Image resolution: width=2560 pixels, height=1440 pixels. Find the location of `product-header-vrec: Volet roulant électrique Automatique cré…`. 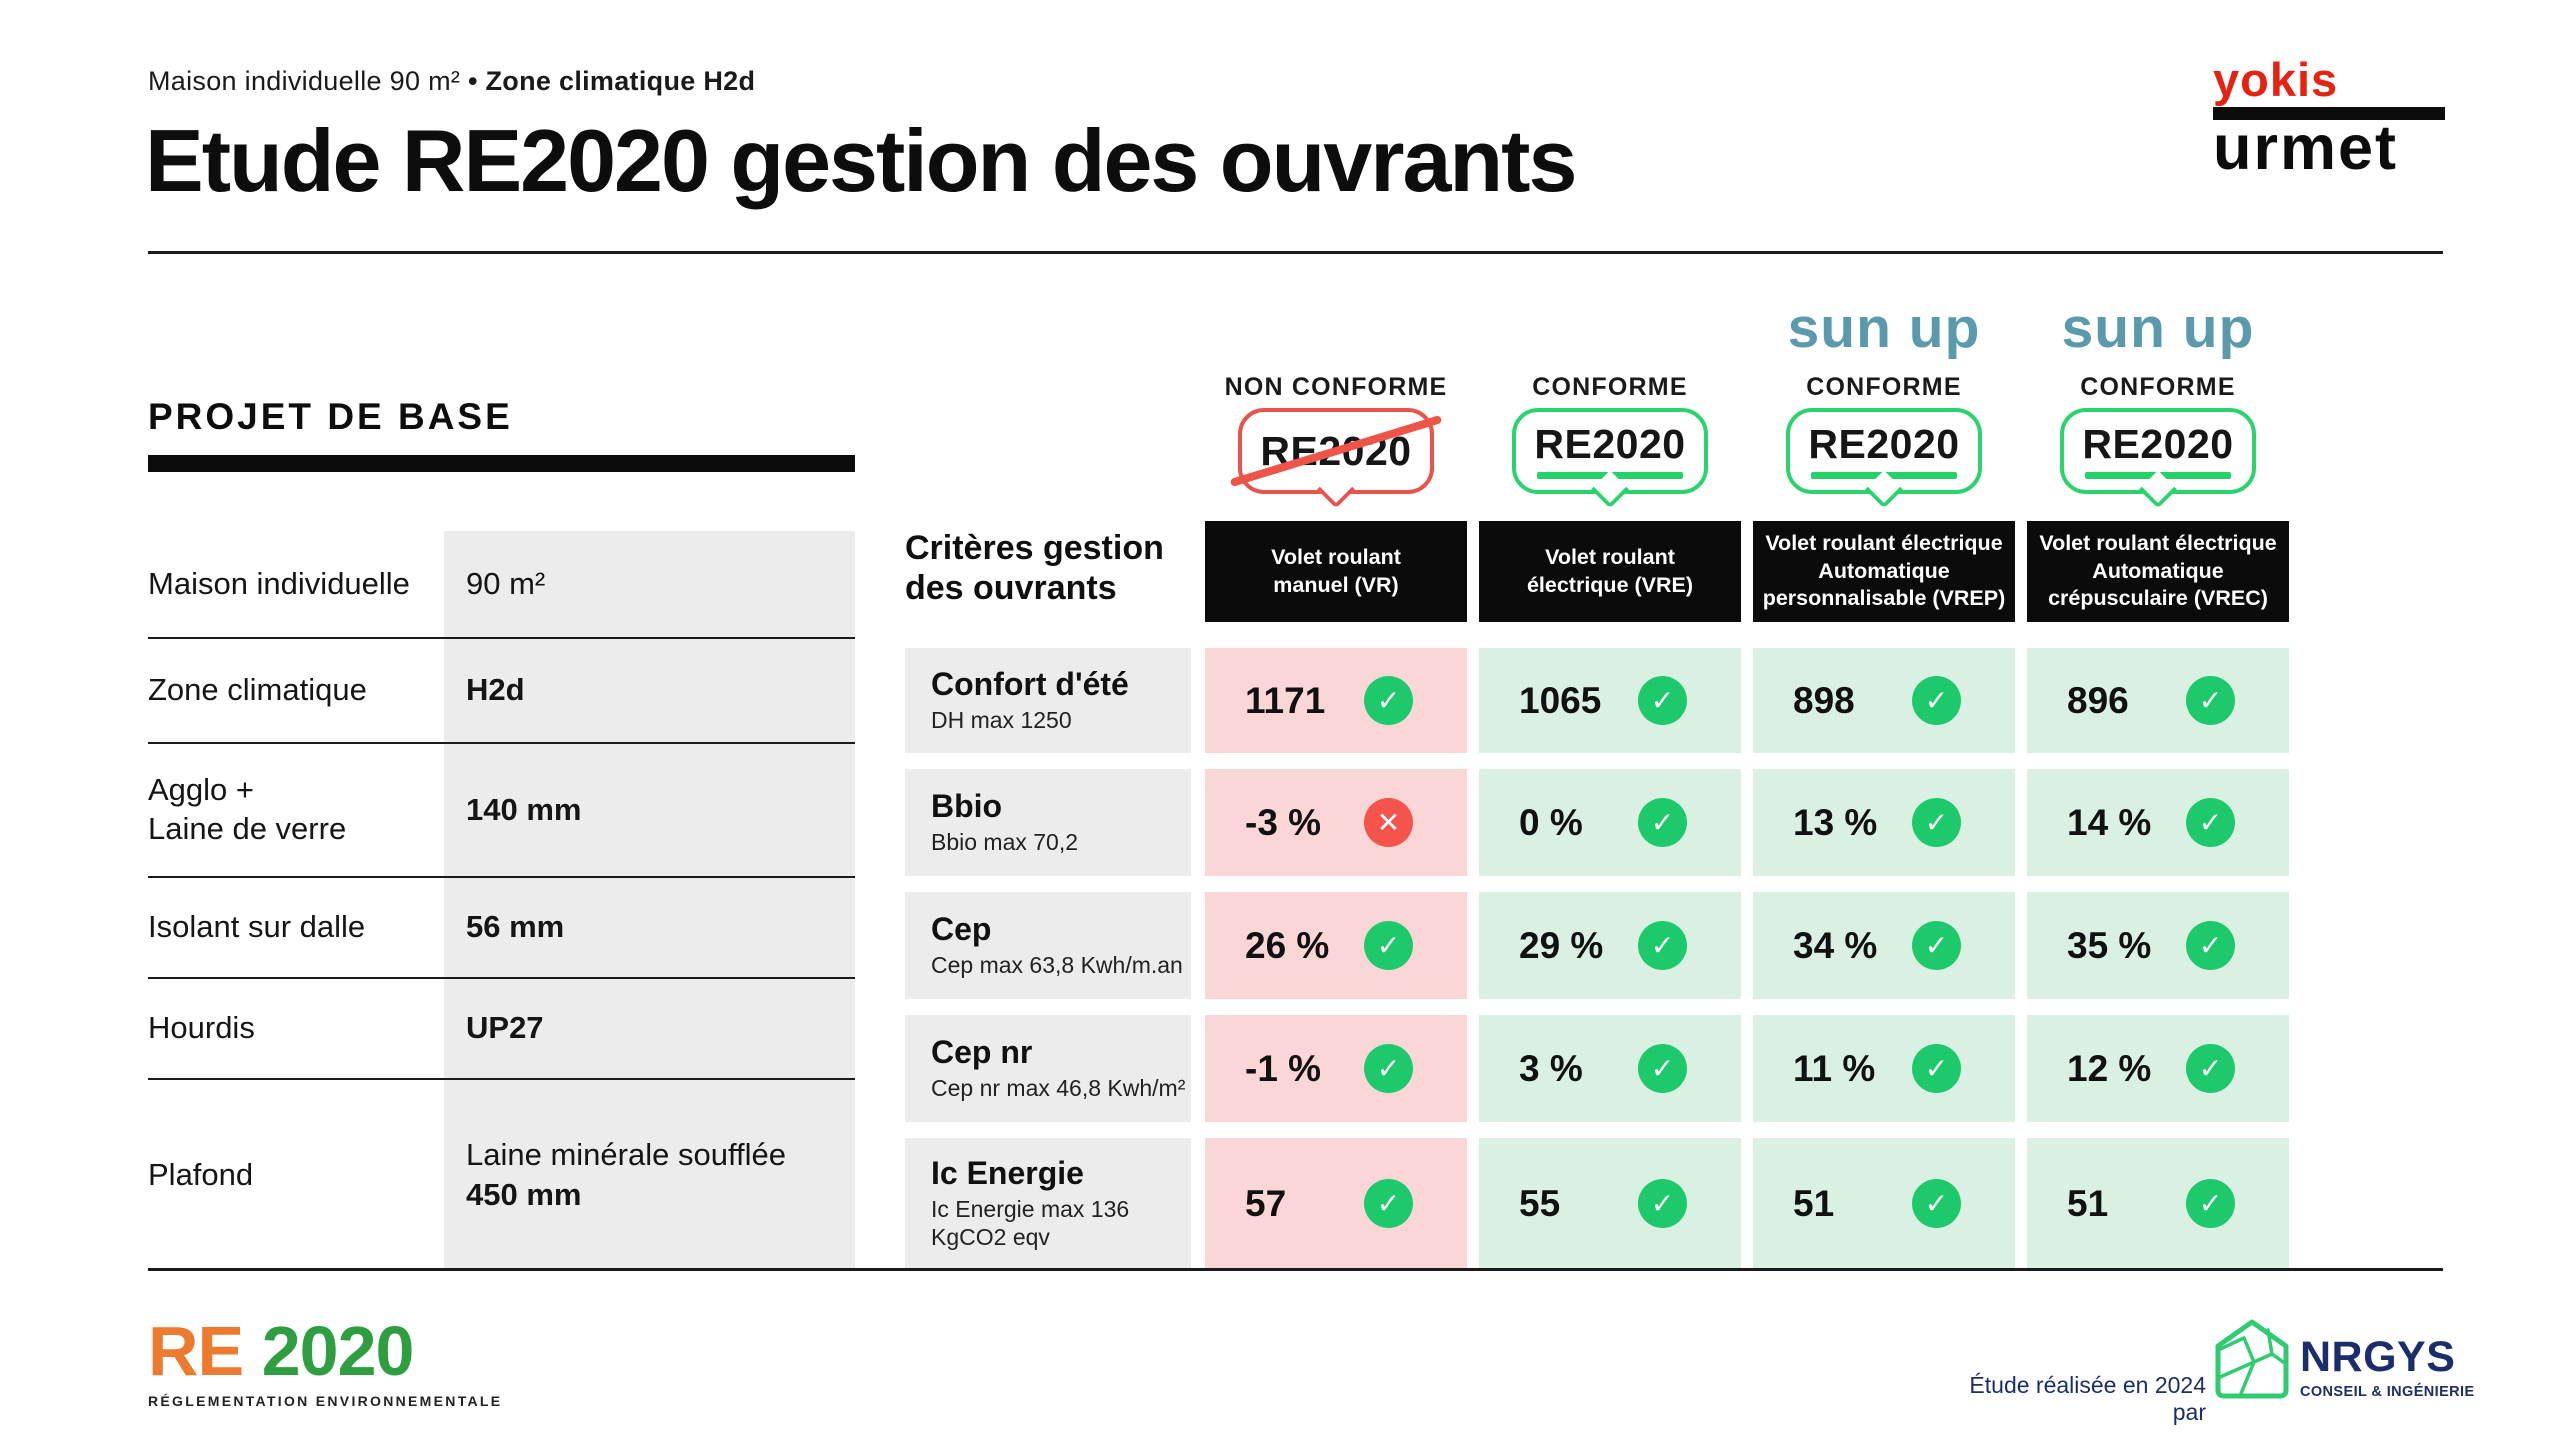

product-header-vrec: Volet roulant électrique Automatique cré… is located at coordinates (2158, 571).